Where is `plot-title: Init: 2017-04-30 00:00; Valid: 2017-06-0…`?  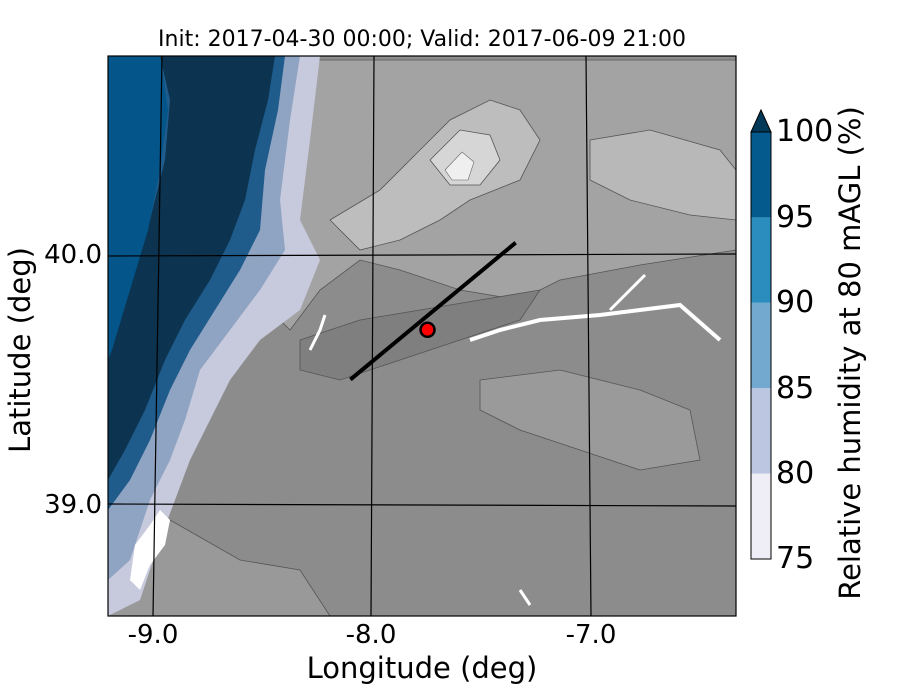 plot-title: Init: 2017-04-30 00:00; Valid: 2017-06-0… is located at coordinates (422, 39).